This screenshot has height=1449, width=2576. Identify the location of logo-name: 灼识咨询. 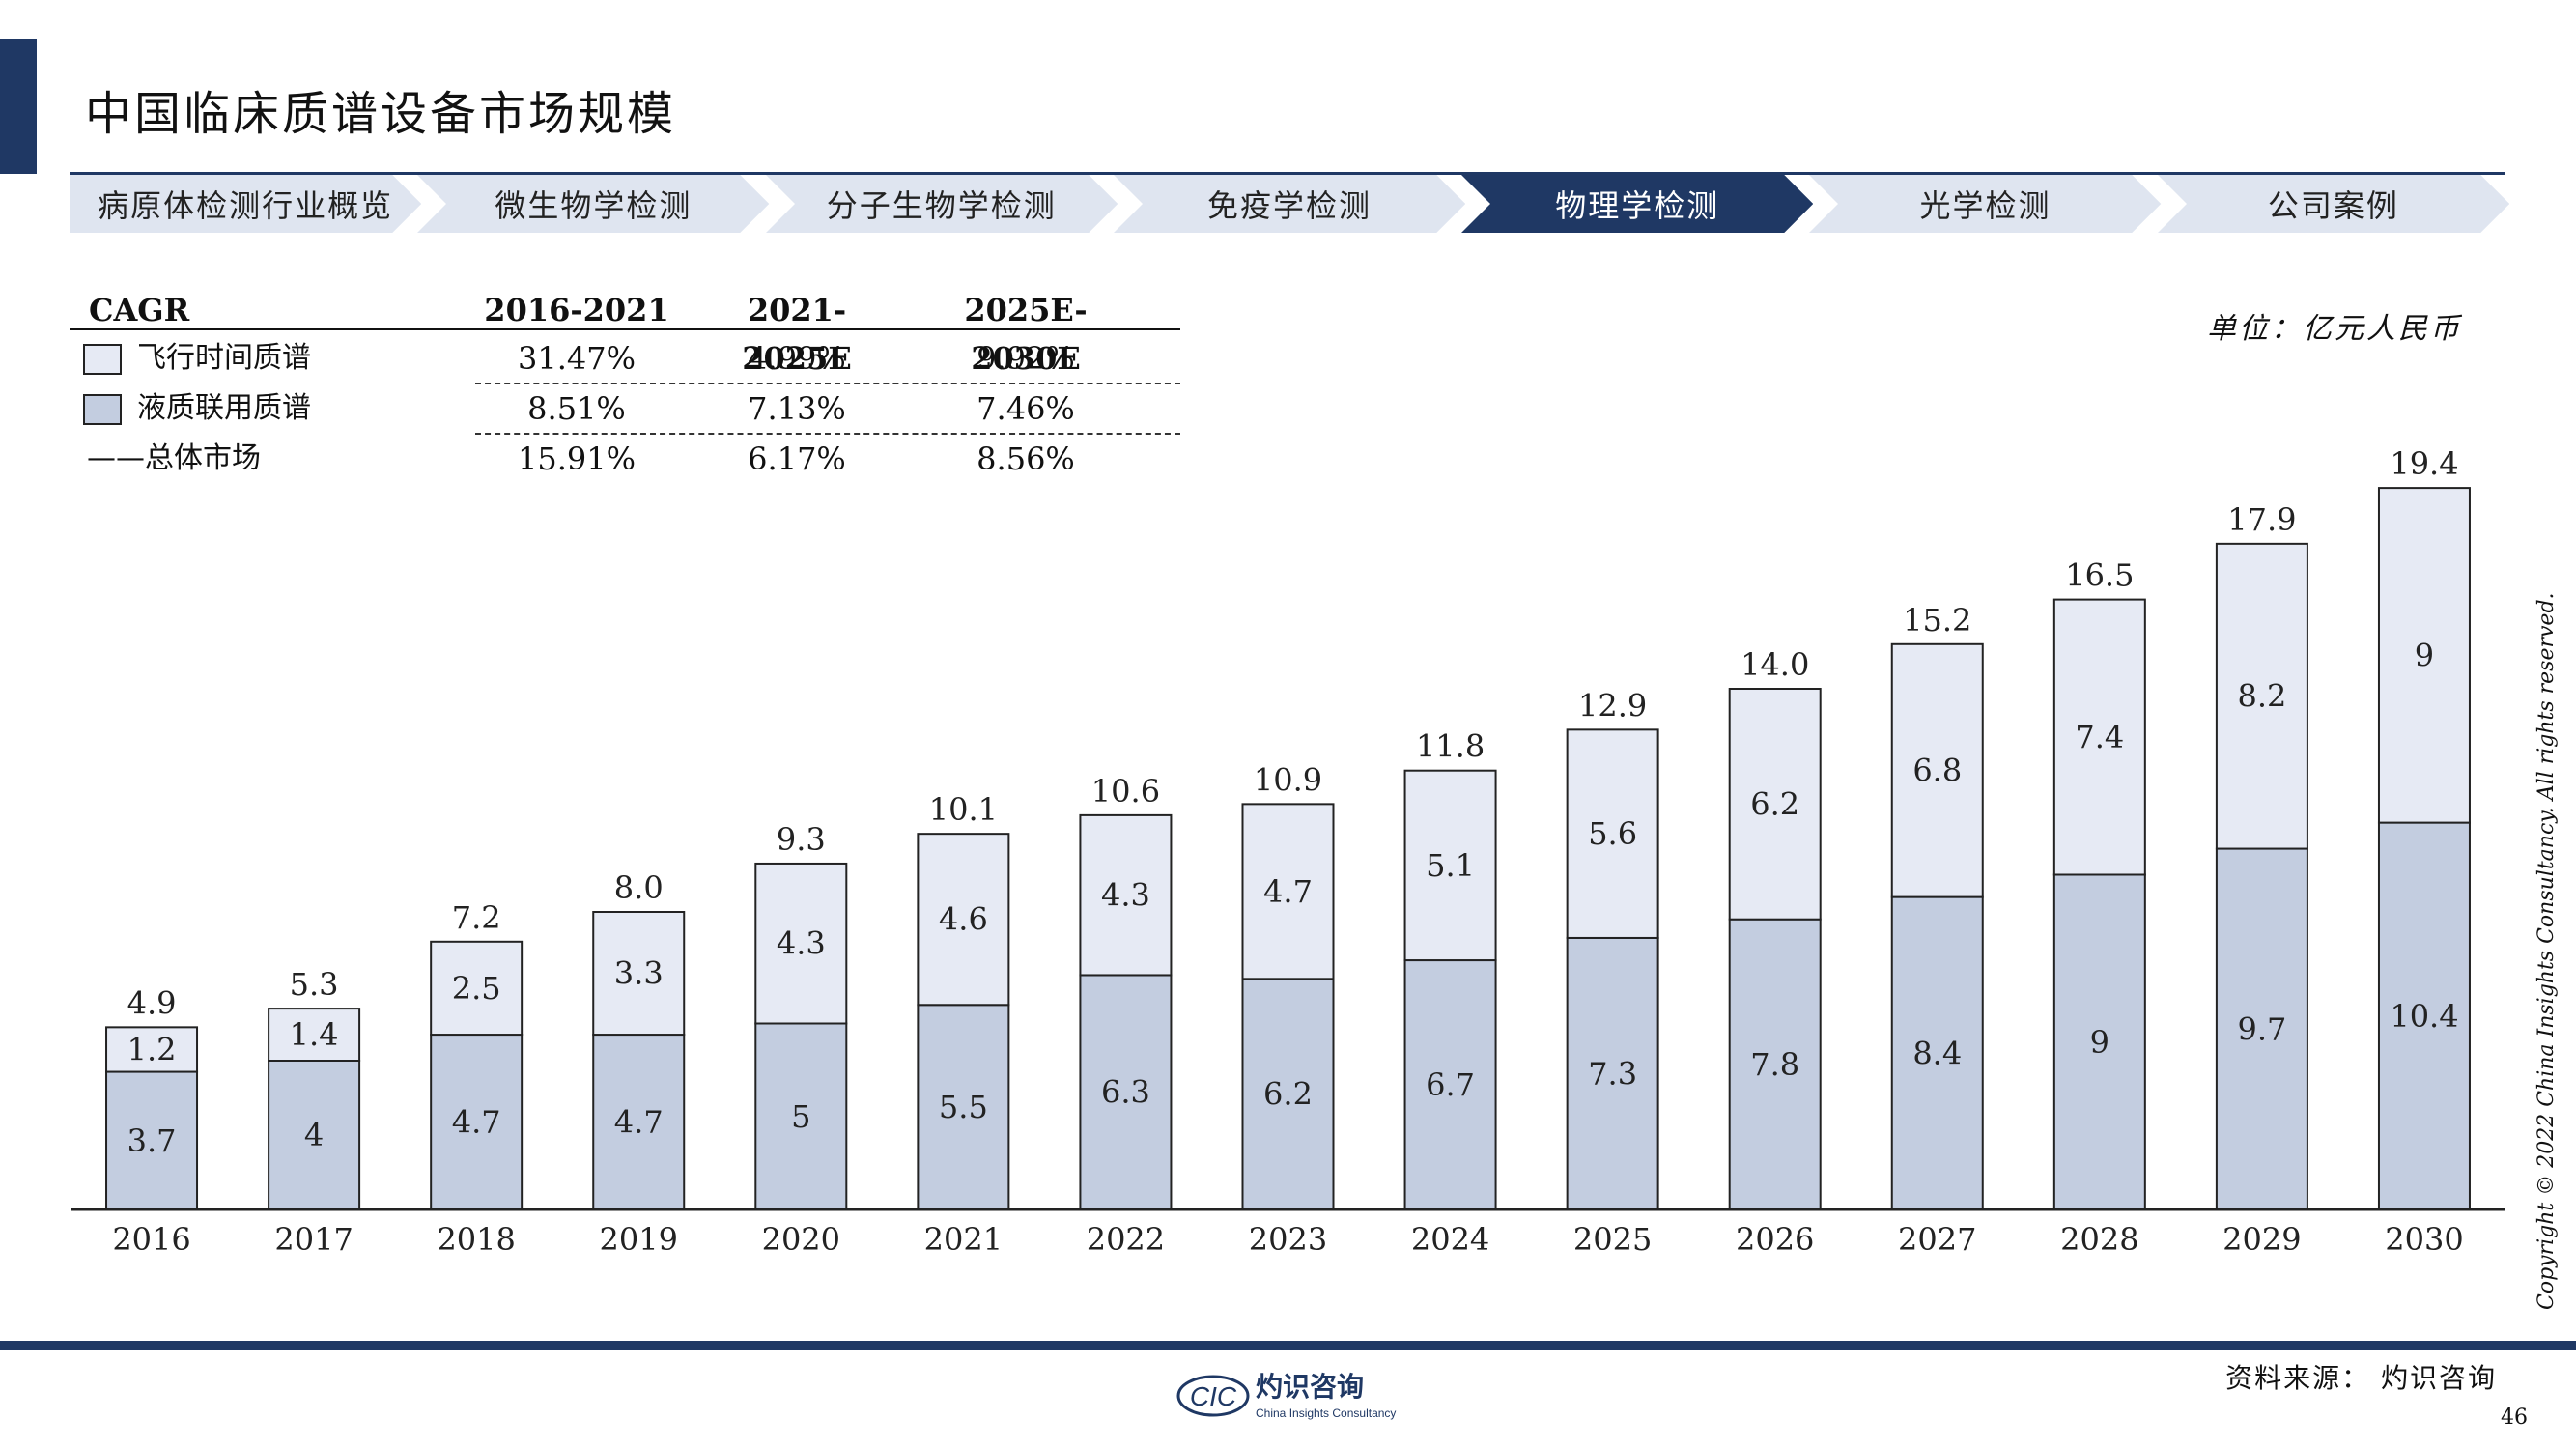
(1310, 1387).